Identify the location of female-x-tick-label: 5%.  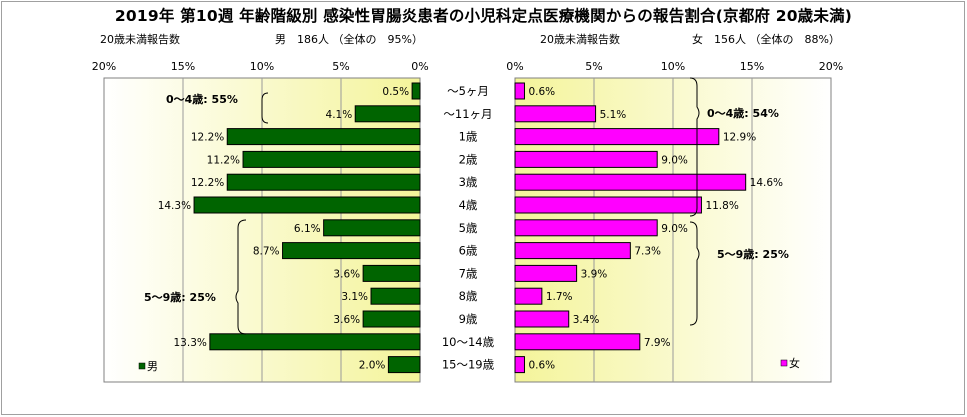
(593, 66).